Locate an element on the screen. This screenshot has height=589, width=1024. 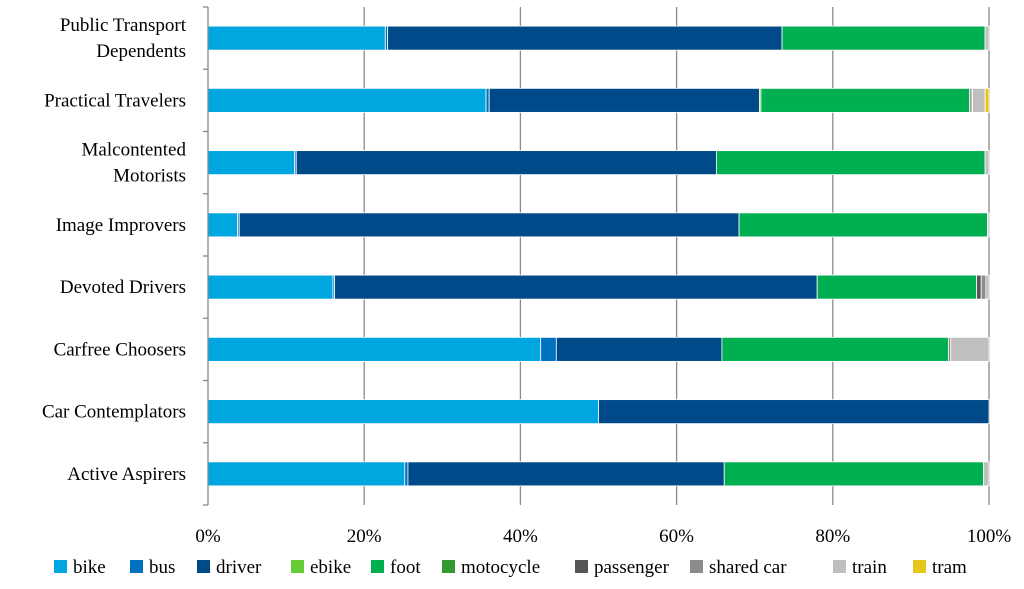
x-tick-label: 100% is located at coordinates (989, 536).